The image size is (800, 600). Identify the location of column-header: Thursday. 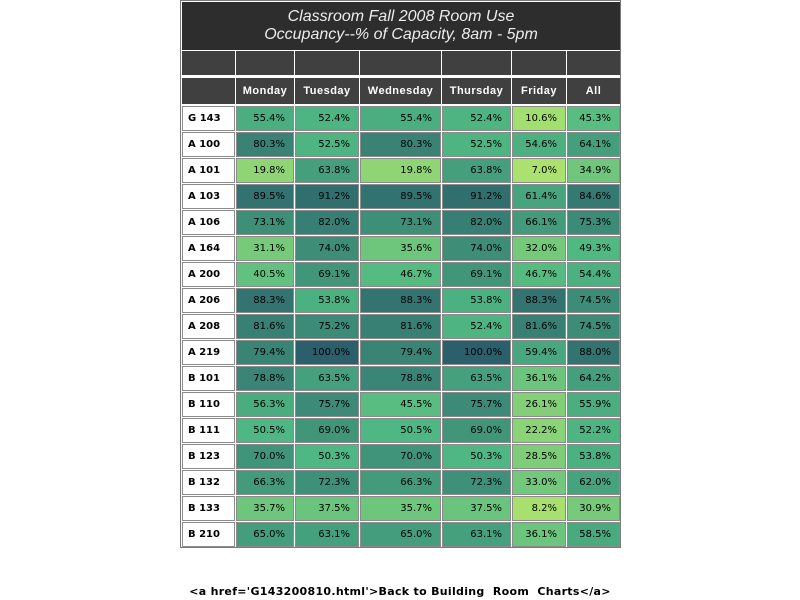
(476, 91).